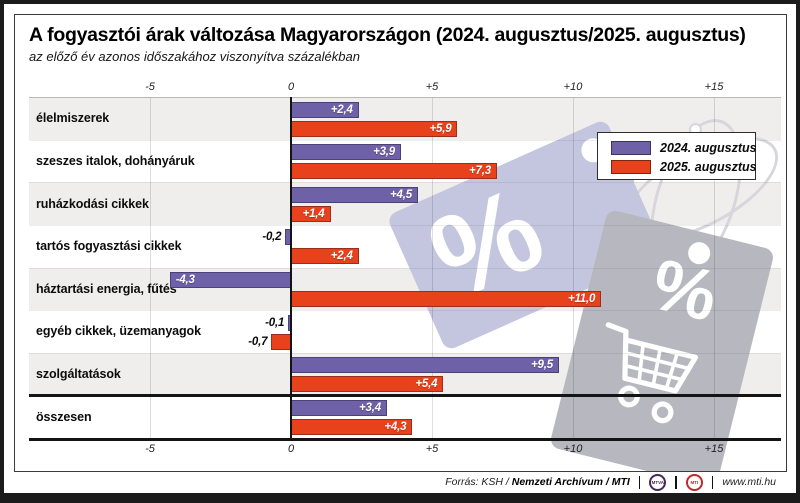 The image size is (800, 503). Describe the element at coordinates (291, 87) in the screenshot. I see `axis-tick-label-top: 0` at that location.